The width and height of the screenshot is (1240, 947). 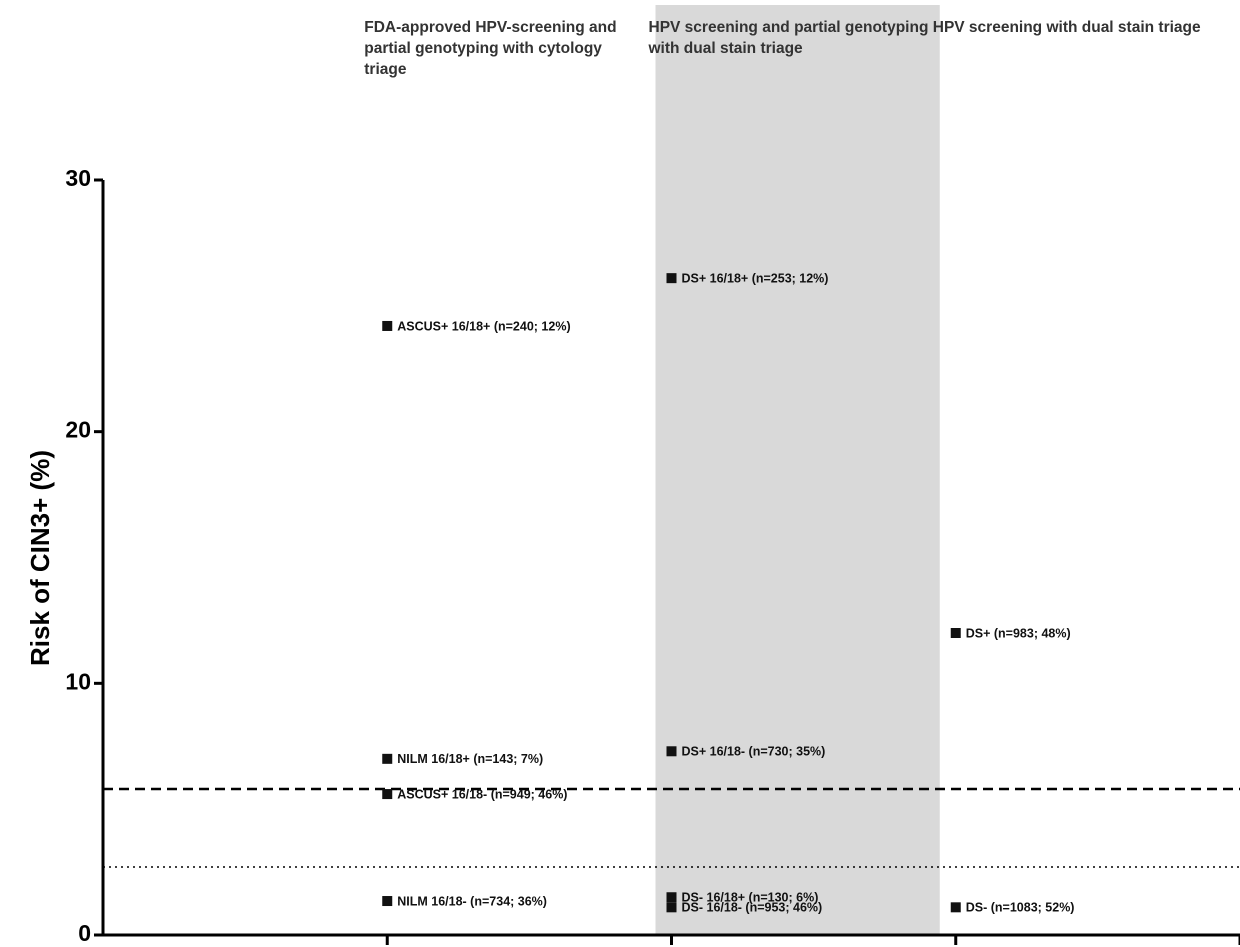 I want to click on point-label: DS- 16/18+ (n=130; 6%), so click(x=750, y=898).